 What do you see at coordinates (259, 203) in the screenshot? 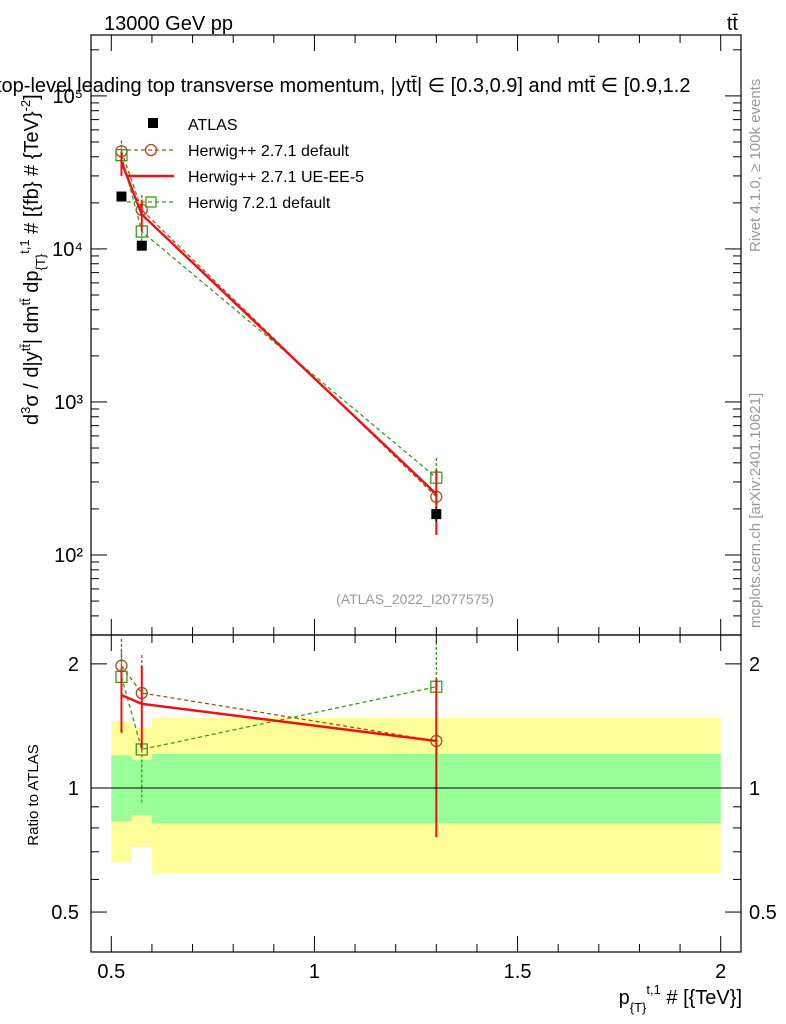
I see `legend-herwig721-label: Herwig 7.2.1 default` at bounding box center [259, 203].